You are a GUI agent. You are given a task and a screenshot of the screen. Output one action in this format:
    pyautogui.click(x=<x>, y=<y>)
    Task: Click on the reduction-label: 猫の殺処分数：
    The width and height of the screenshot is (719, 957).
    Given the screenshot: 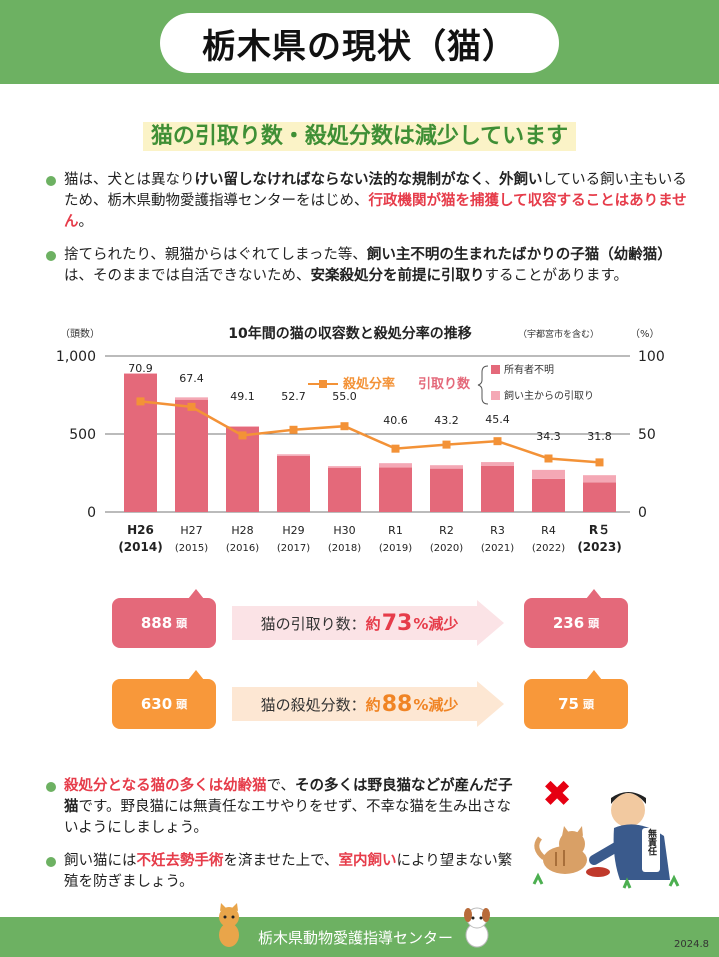 What is the action you would take?
    pyautogui.click(x=313, y=704)
    